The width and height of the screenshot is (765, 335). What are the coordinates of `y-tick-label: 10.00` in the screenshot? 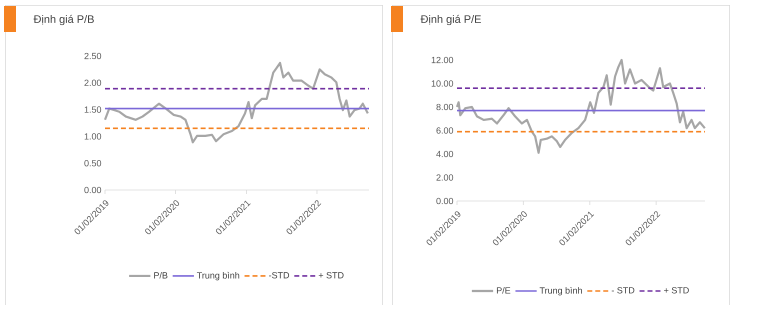 It's located at (443, 83).